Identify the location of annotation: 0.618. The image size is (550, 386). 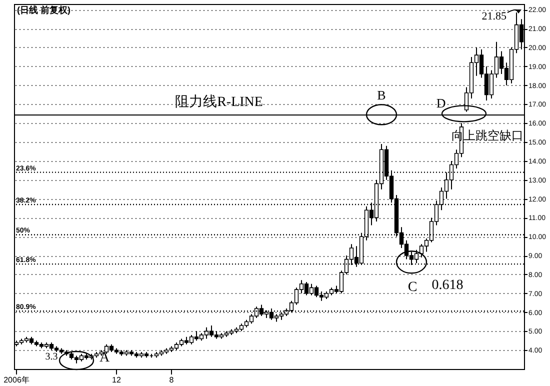
(448, 286).